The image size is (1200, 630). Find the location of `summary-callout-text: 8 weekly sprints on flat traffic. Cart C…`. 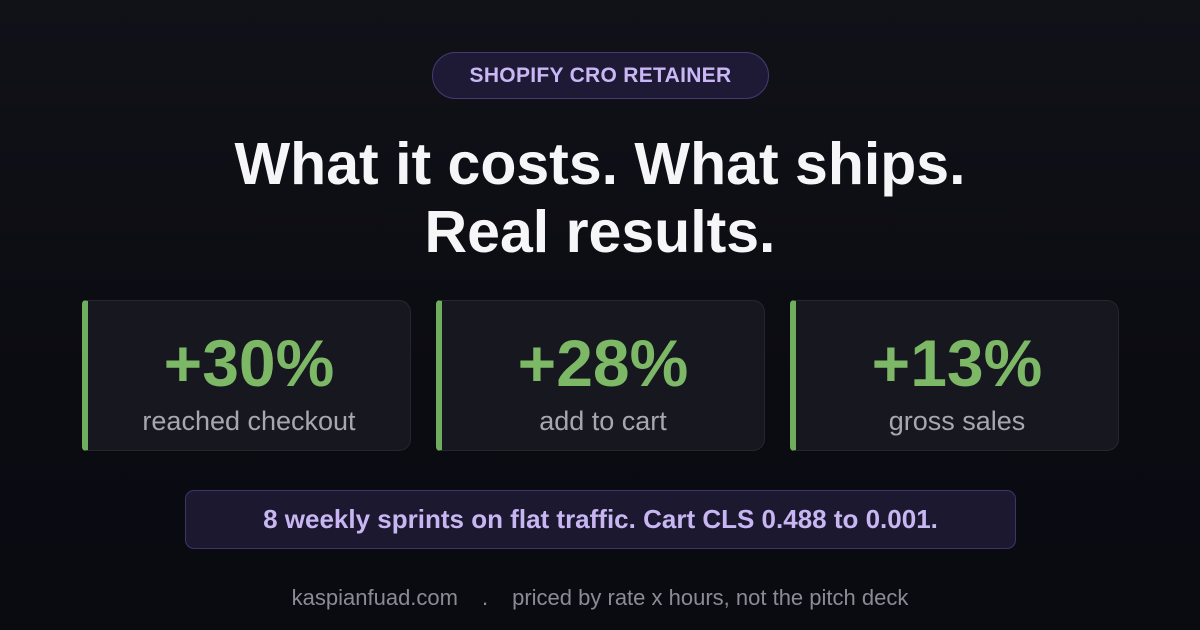

summary-callout-text: 8 weekly sprints on flat traffic. Cart C… is located at coordinates (600, 519).